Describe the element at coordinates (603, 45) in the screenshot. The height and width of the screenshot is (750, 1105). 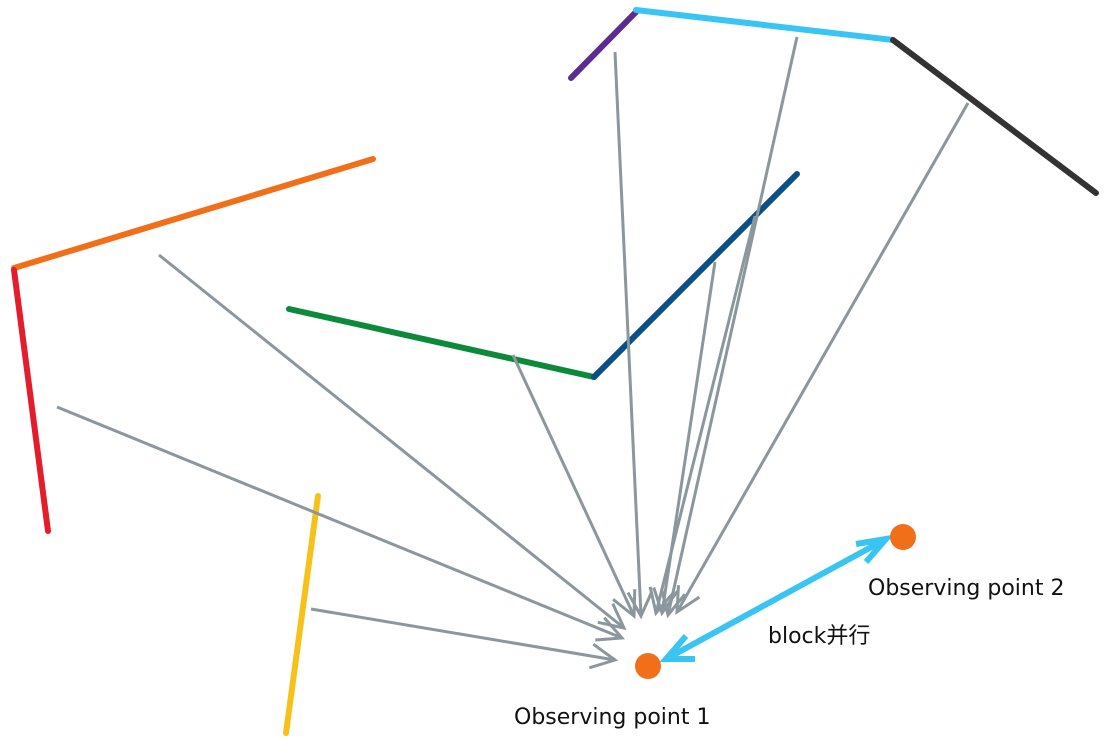
I see `wall-purple` at that location.